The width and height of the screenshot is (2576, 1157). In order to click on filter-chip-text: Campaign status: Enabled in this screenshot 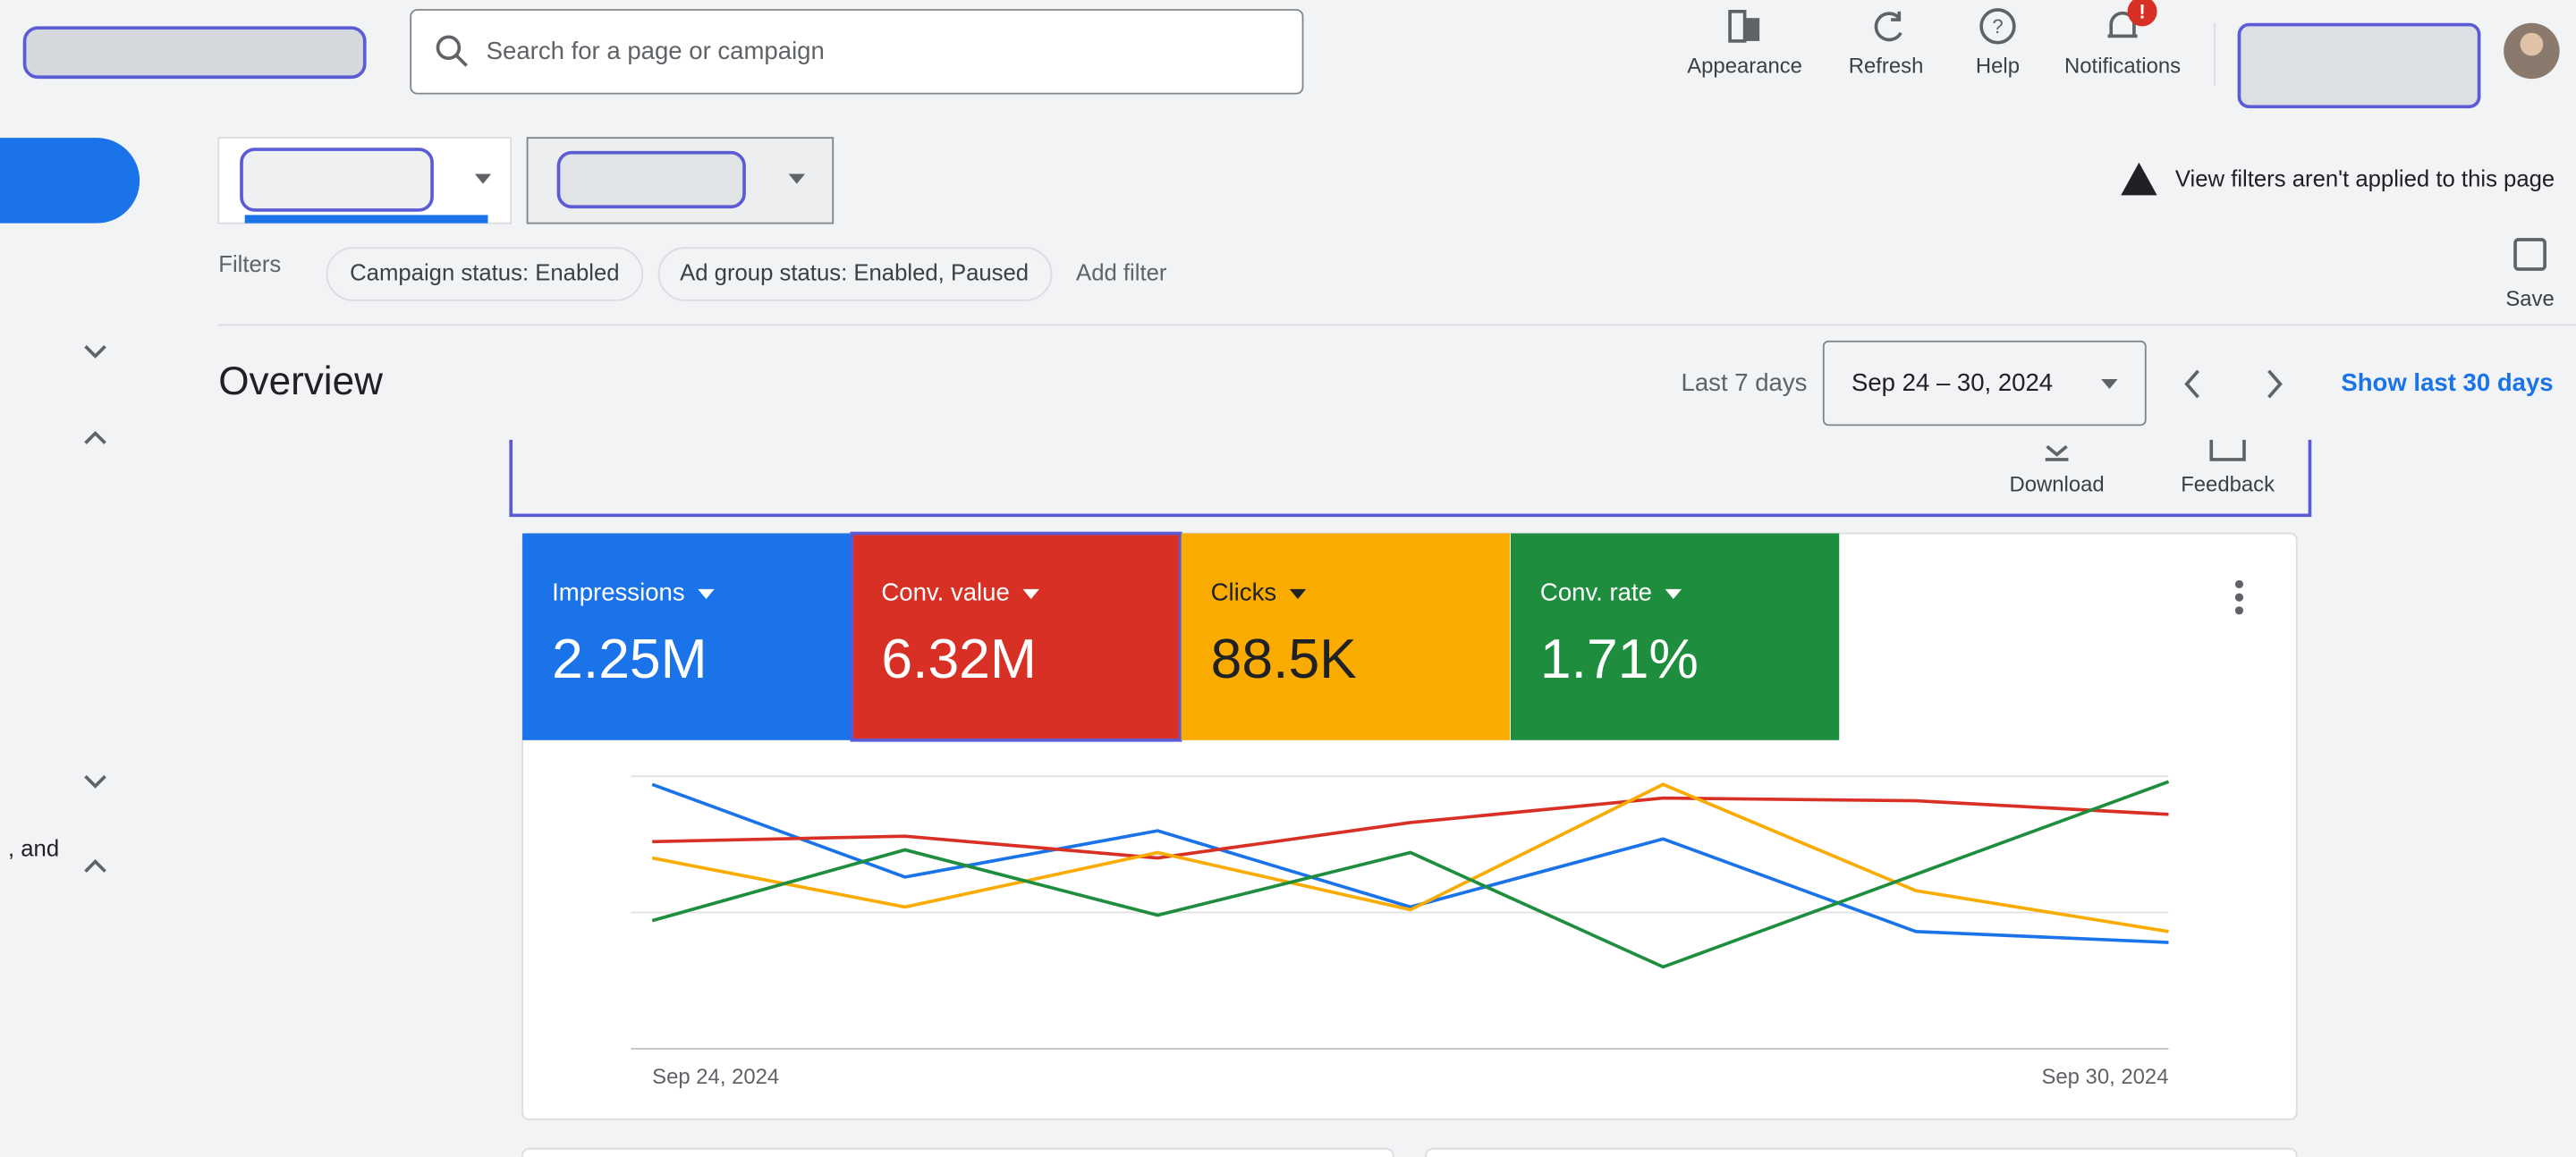, I will do `click(484, 272)`.